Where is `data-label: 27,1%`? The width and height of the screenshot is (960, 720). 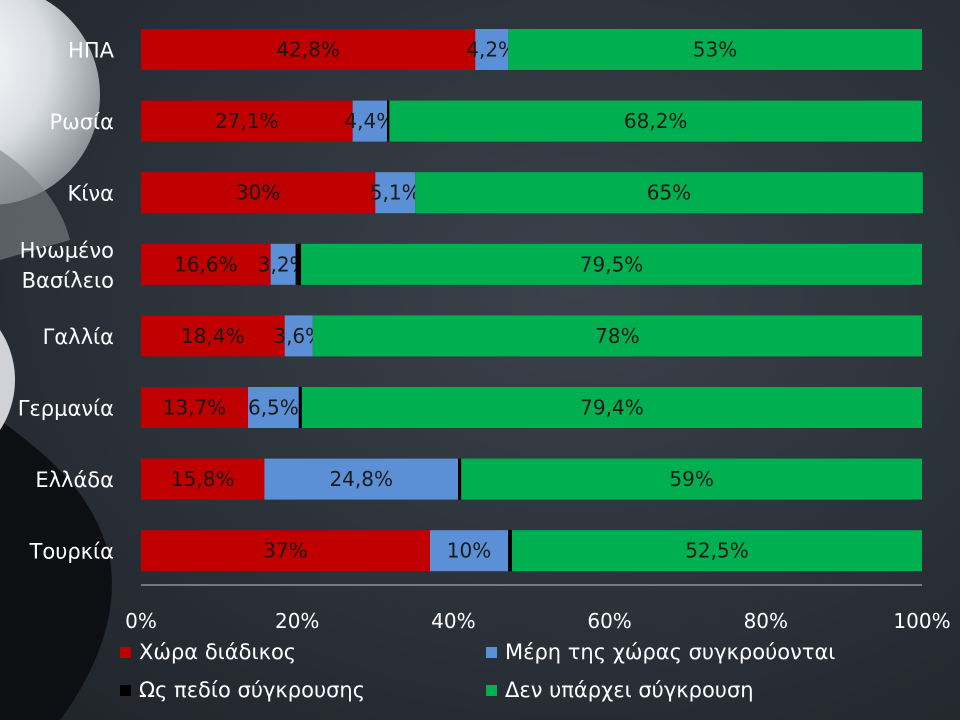 data-label: 27,1% is located at coordinates (247, 121).